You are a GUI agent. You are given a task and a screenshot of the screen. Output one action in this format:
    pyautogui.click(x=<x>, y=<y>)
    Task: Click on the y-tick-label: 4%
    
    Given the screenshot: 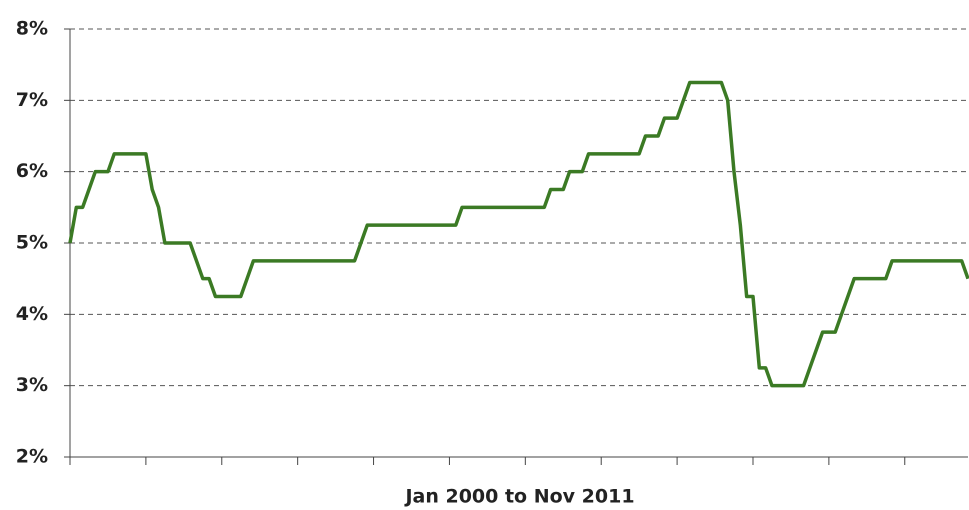 What is the action you would take?
    pyautogui.click(x=32, y=314)
    